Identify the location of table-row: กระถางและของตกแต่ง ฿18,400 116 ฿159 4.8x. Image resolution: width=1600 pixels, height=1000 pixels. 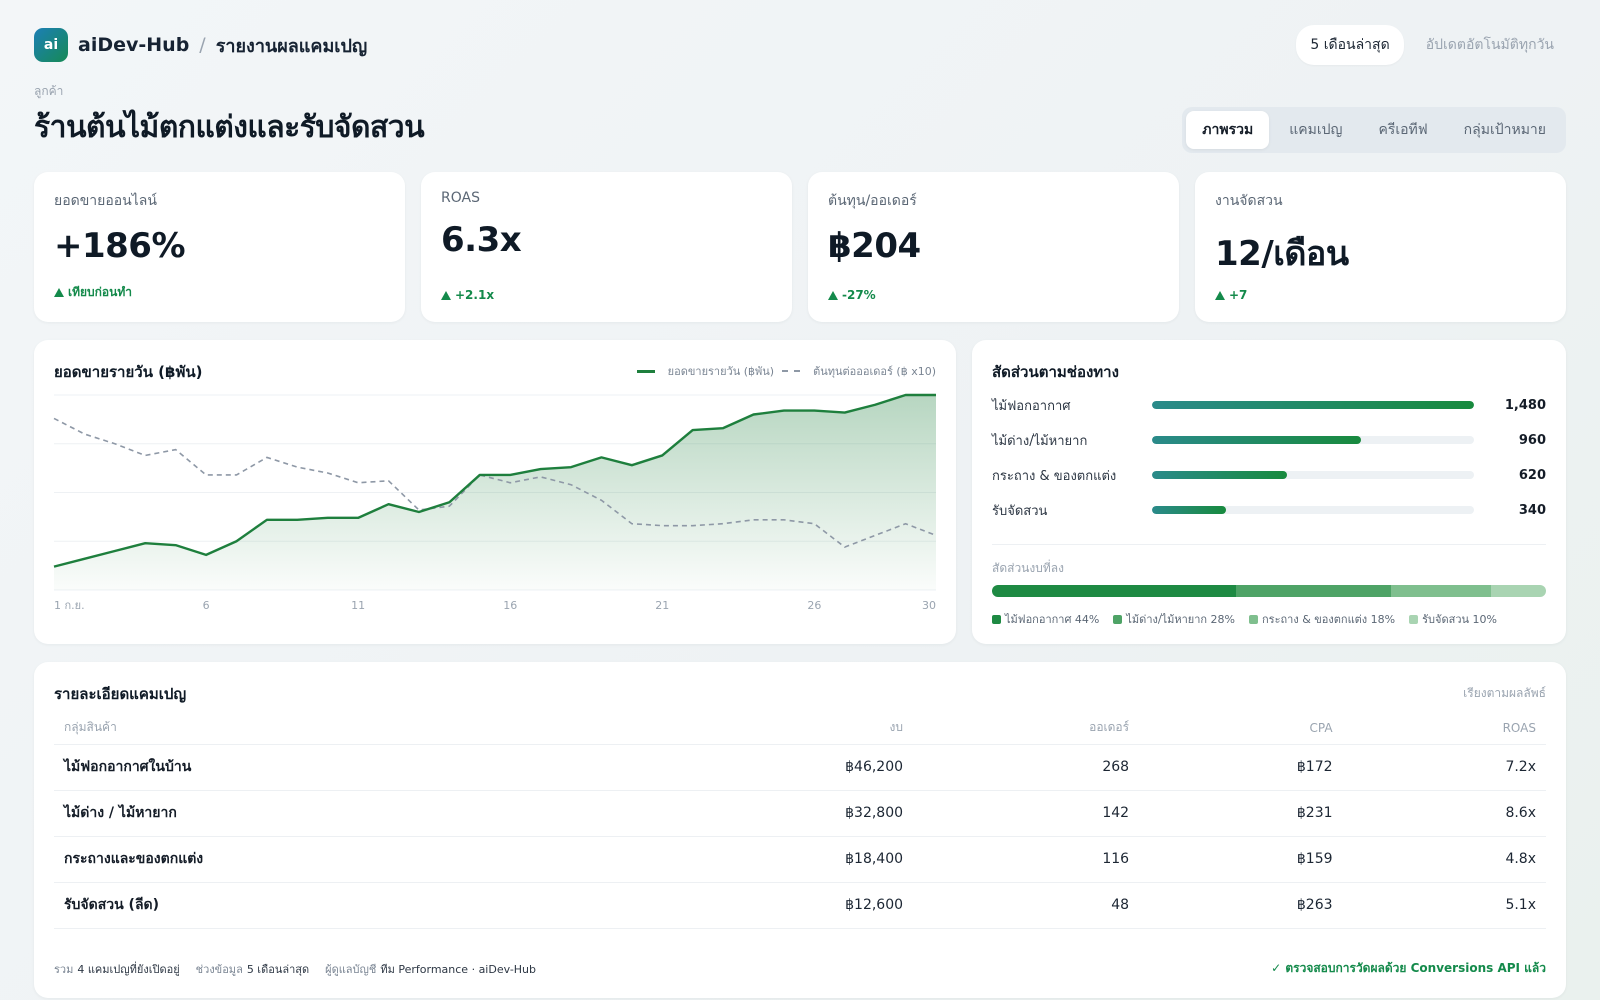
(800, 859).